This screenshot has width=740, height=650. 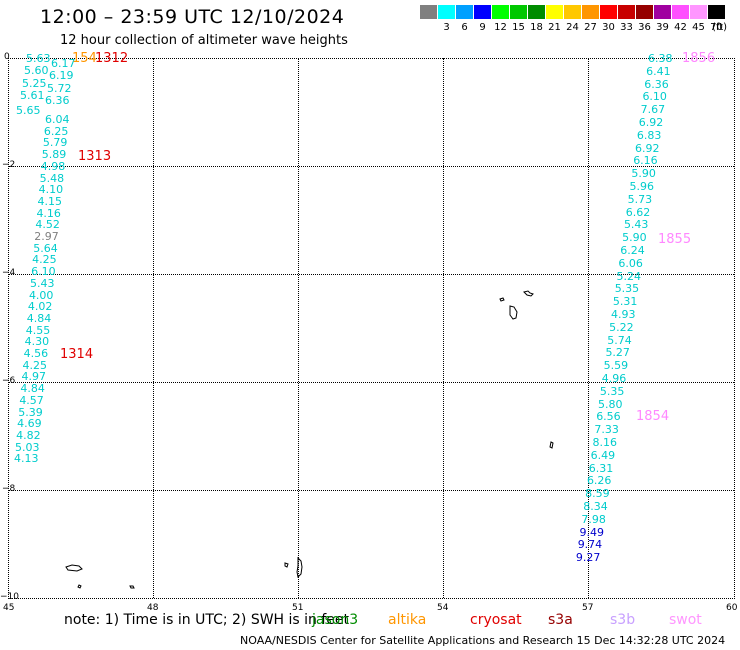 What do you see at coordinates (55, 143) in the screenshot?
I see `swh-reading: 5.79` at bounding box center [55, 143].